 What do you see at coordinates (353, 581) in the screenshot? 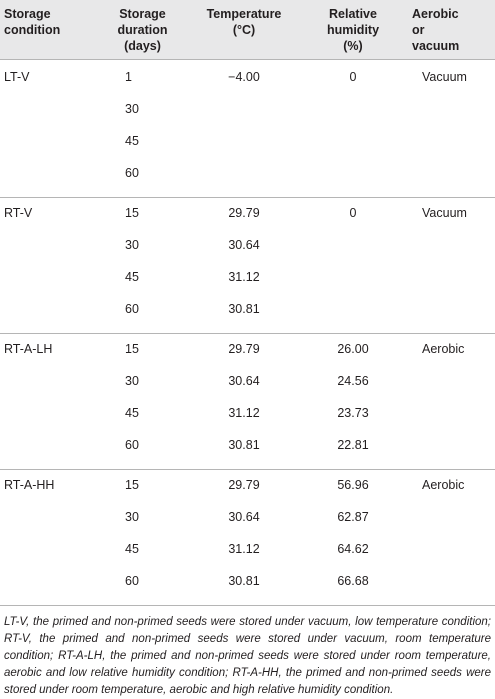
I see `cell-humidity: 66.68` at bounding box center [353, 581].